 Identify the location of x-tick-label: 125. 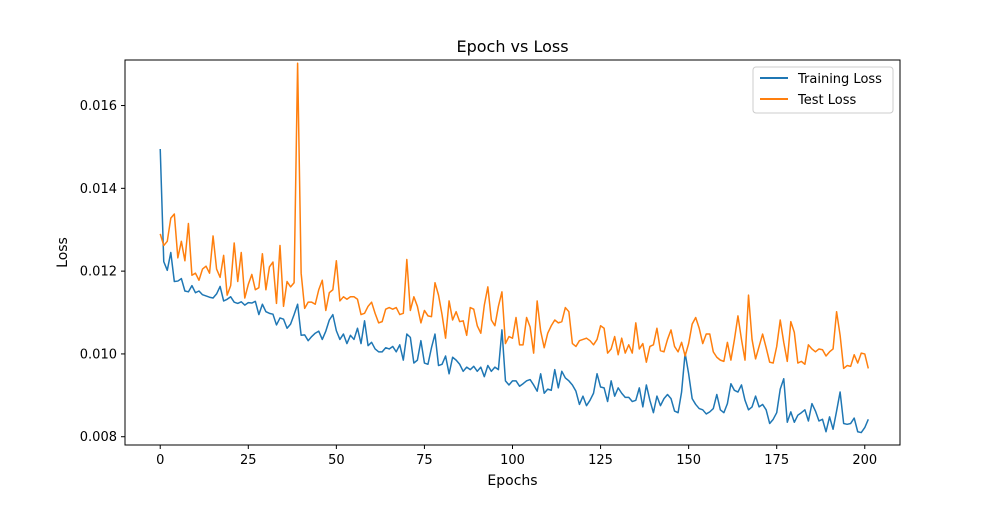
(600, 460).